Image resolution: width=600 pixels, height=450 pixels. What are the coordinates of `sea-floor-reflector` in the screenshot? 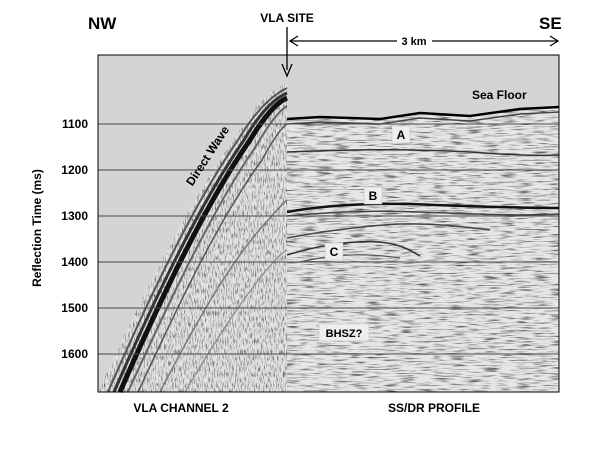 It's located at (423, 113).